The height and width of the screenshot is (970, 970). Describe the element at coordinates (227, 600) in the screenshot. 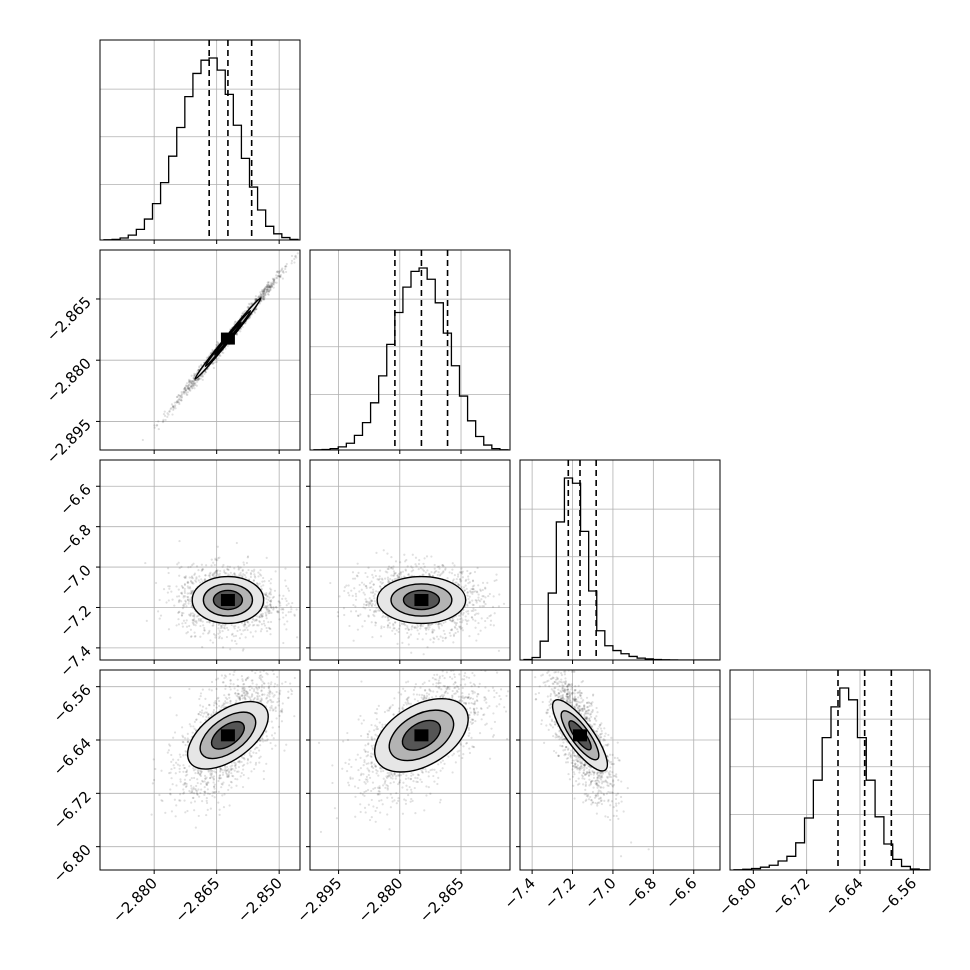

I see `density-peak` at that location.